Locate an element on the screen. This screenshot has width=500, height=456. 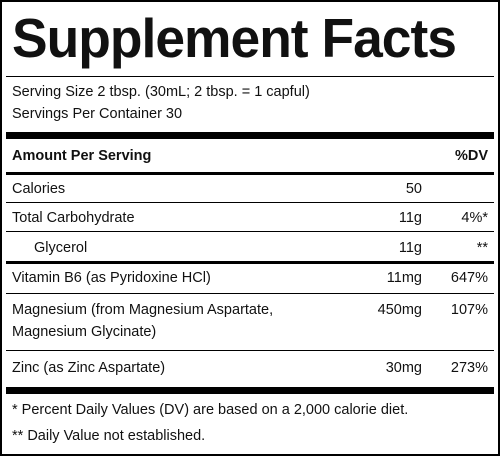
row-vitamin-b6-amount: 11mg is located at coordinates (404, 278).